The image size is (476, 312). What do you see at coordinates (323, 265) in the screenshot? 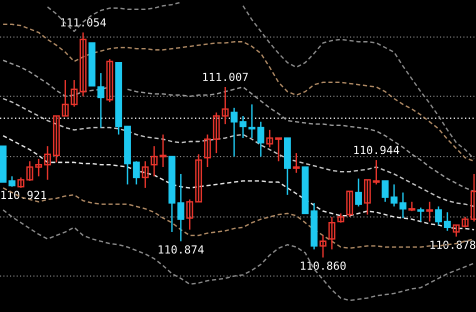
I see `annotation: 110.860` at bounding box center [323, 265].